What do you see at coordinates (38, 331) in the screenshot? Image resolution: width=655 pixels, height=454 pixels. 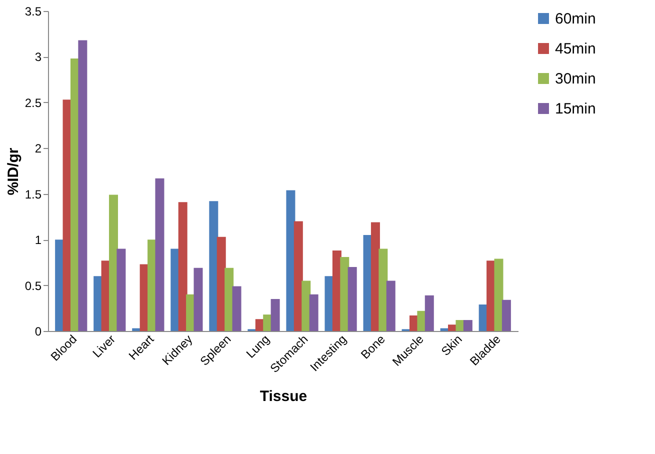 I see `y-tick-label: 0` at bounding box center [38, 331].